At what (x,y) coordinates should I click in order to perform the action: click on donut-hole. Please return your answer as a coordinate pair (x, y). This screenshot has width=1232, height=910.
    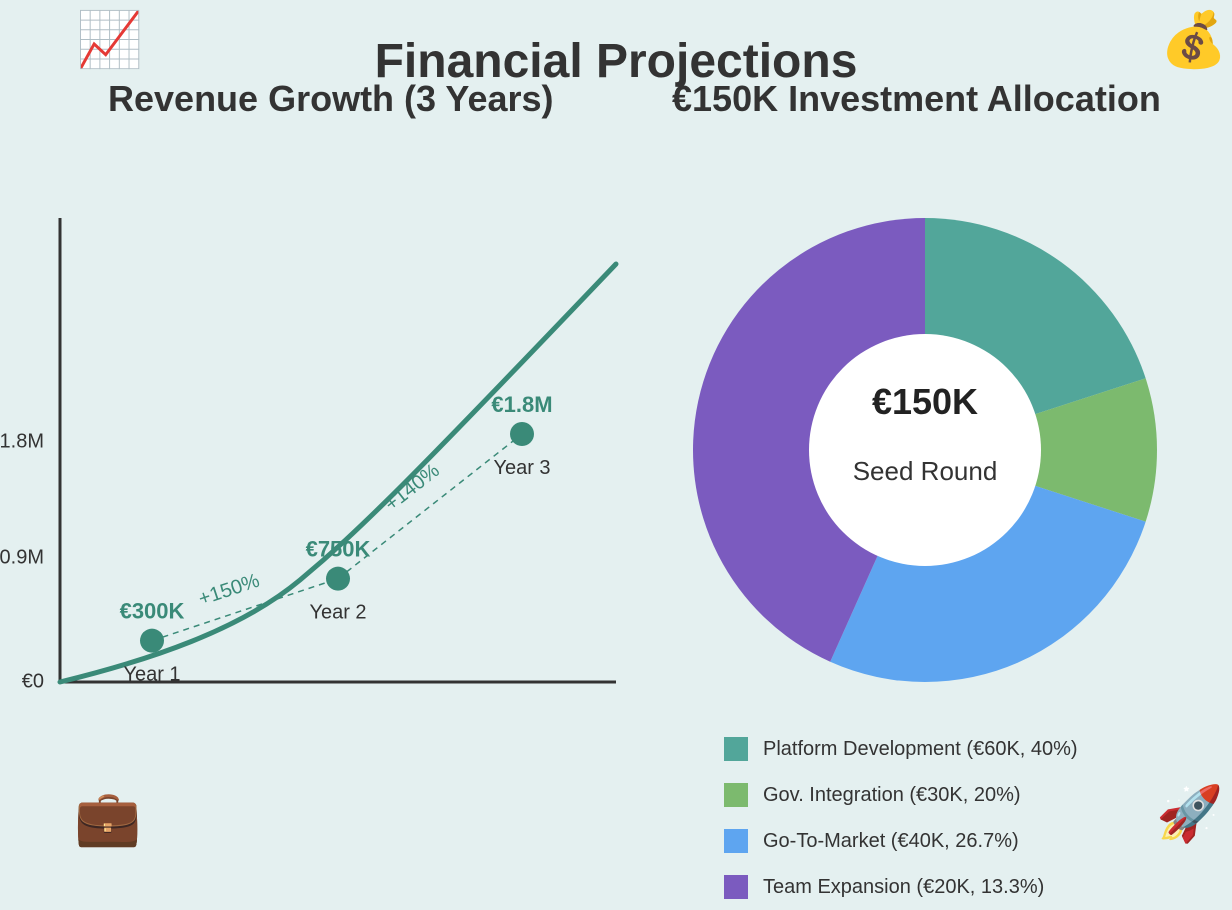
    Looking at the image, I should click on (925, 450).